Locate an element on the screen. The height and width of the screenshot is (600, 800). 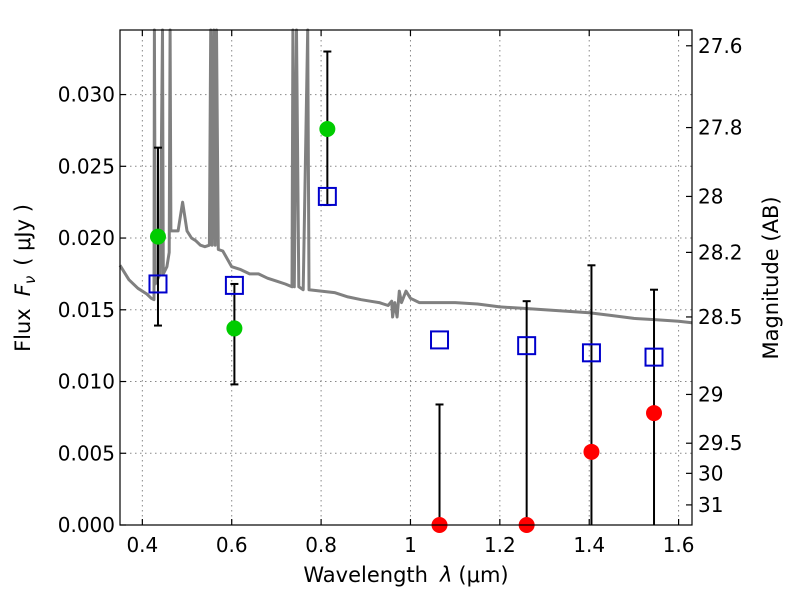
x-tick-label: 0.6 is located at coordinates (232, 545).